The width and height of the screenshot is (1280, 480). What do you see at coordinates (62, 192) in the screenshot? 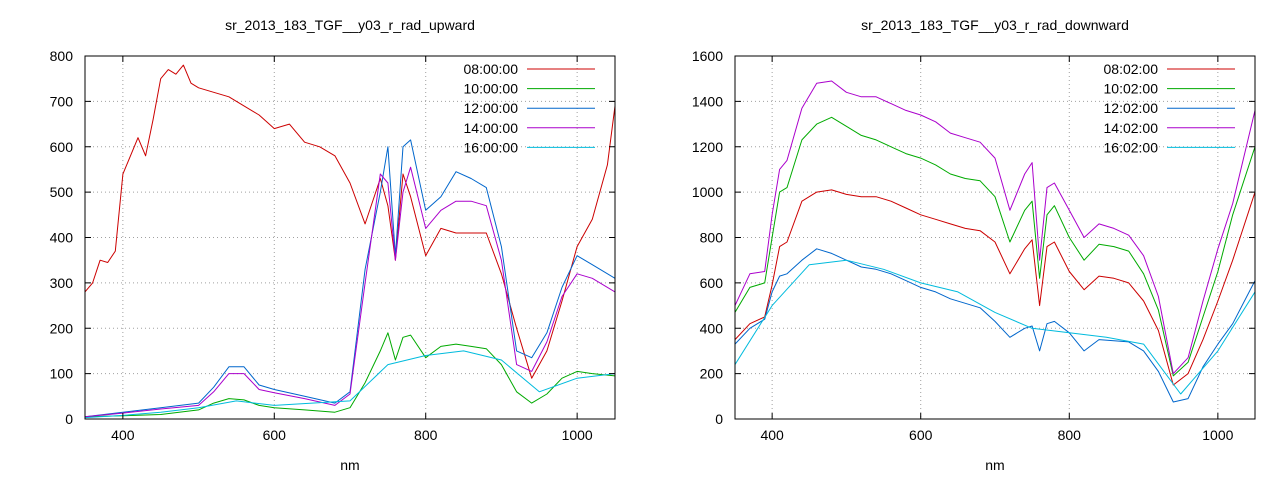
I see `y-tick-label: 500` at bounding box center [62, 192].